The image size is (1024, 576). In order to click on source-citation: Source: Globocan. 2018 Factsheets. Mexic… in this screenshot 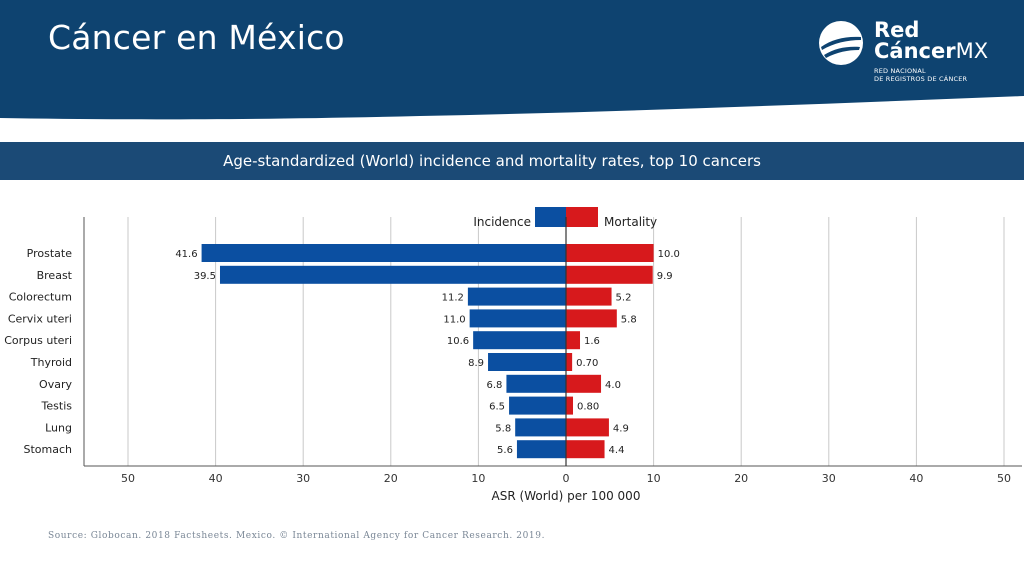, I will do `click(297, 536)`.